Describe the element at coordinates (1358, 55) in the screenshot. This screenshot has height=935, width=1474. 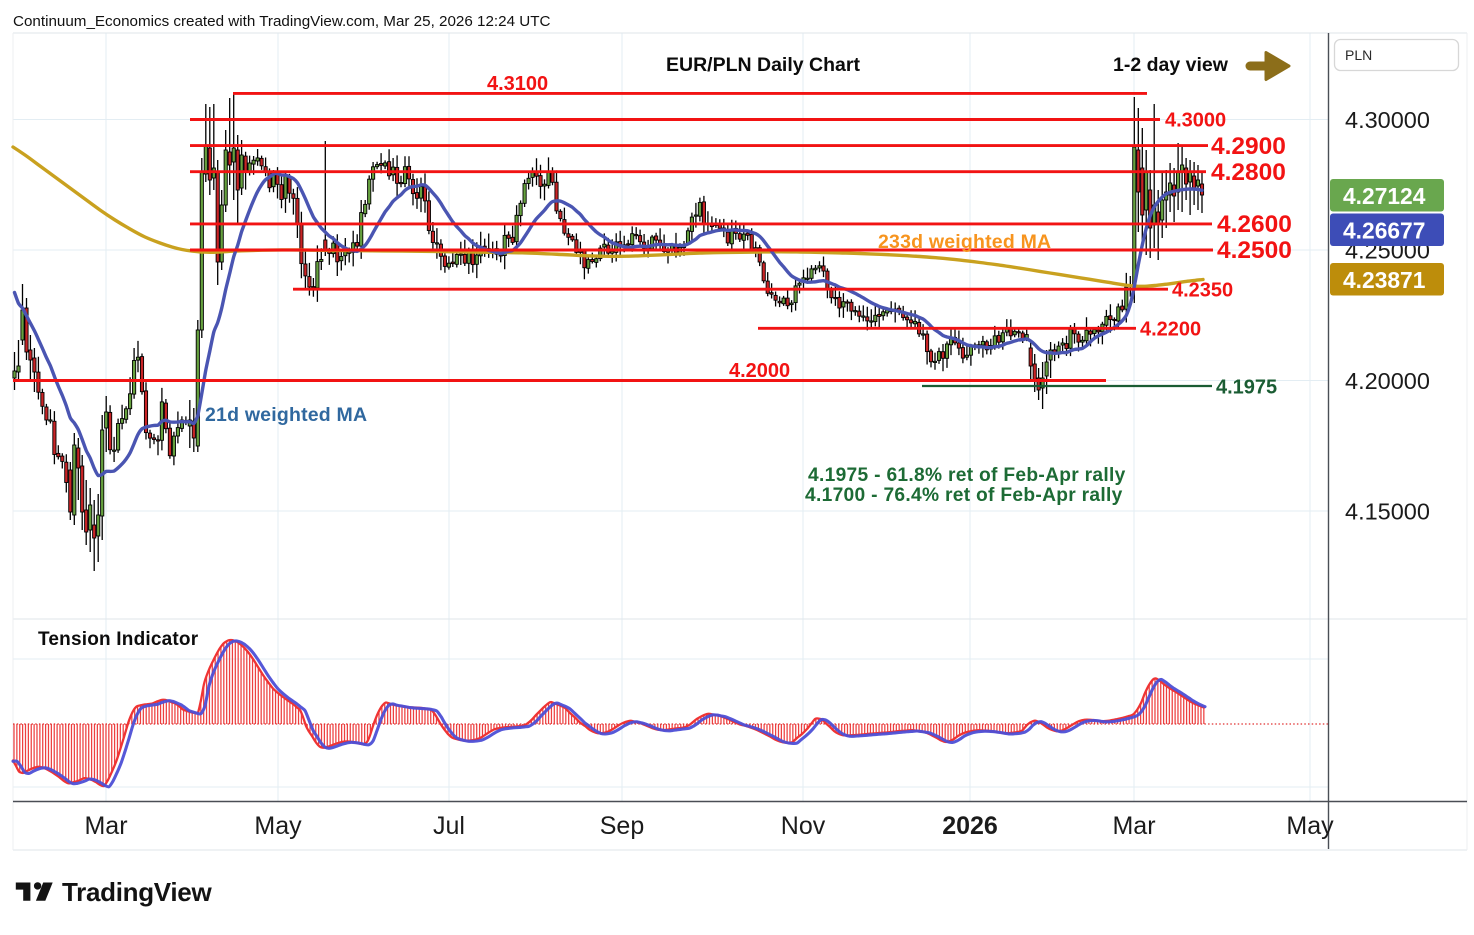
I see `svg-text: PLN` at that location.